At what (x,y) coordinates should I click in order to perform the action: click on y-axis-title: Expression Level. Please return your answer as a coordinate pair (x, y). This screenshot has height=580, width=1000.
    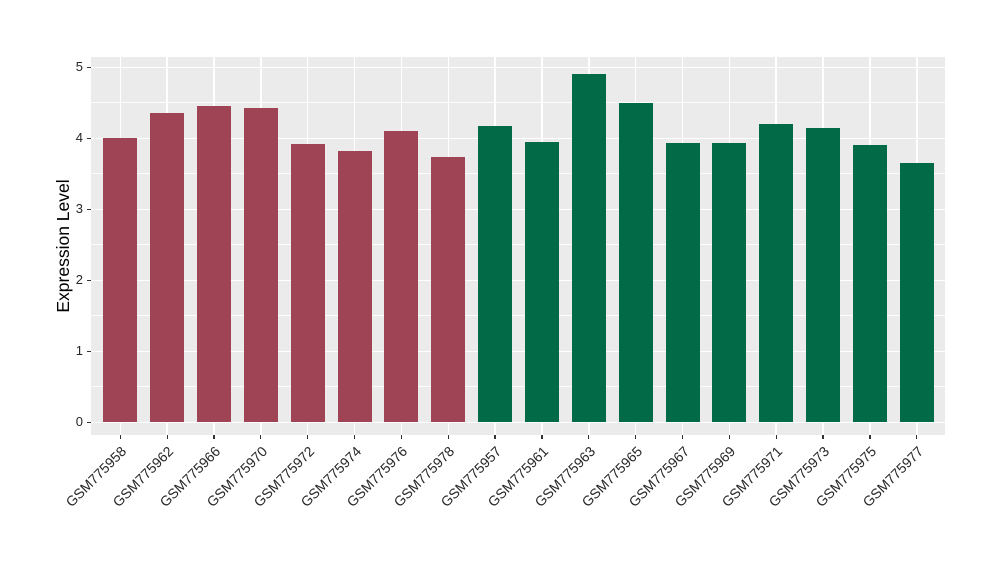
    Looking at the image, I should click on (63, 246).